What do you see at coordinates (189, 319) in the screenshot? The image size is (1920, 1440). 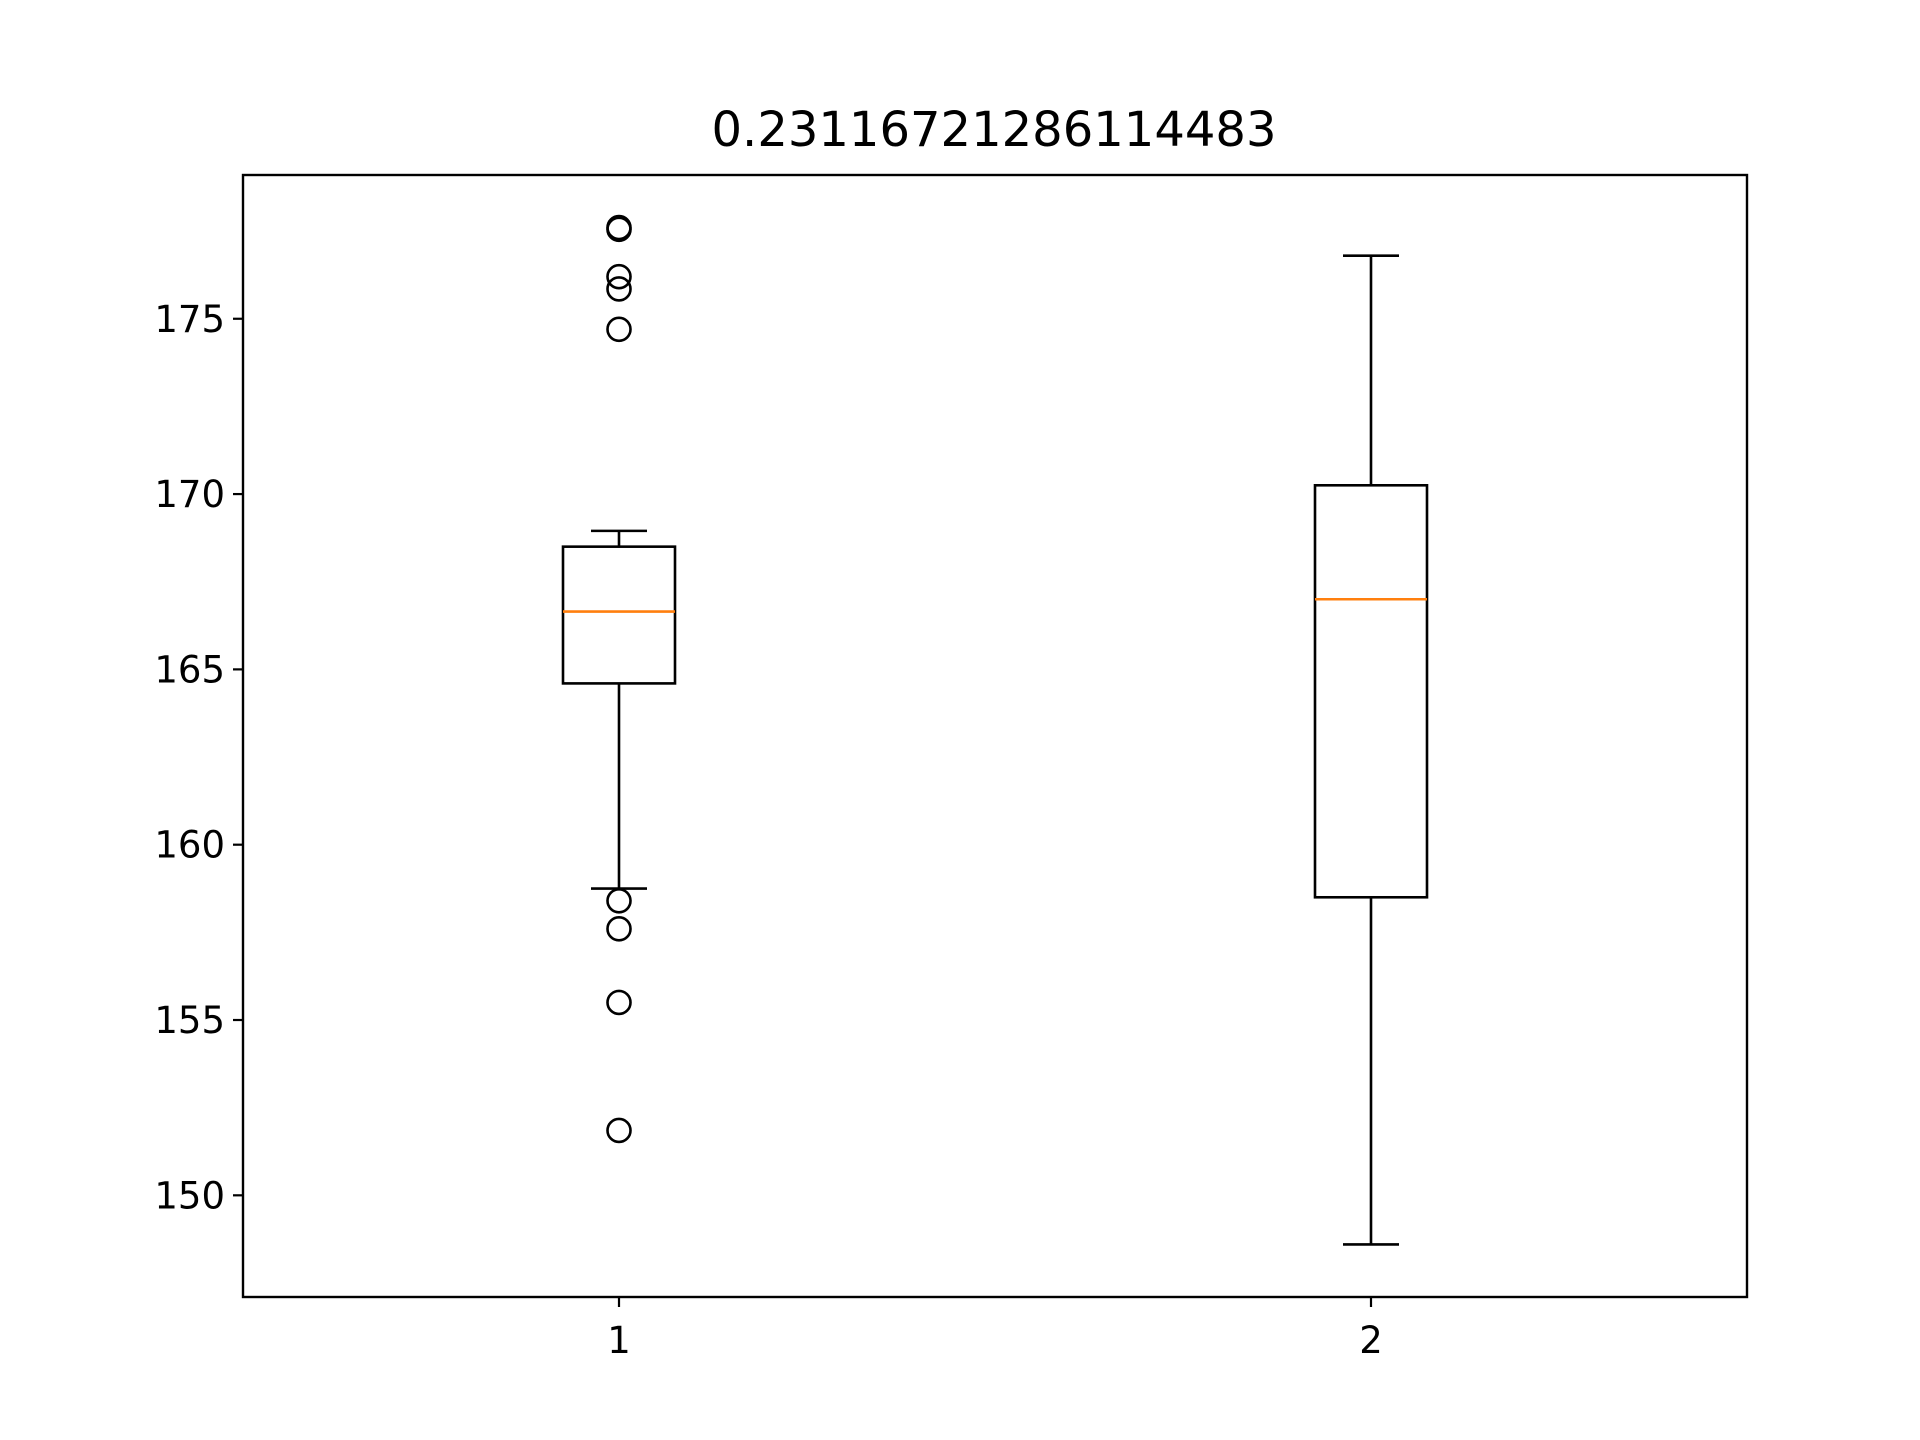 I see `y-tick-label: 175` at bounding box center [189, 319].